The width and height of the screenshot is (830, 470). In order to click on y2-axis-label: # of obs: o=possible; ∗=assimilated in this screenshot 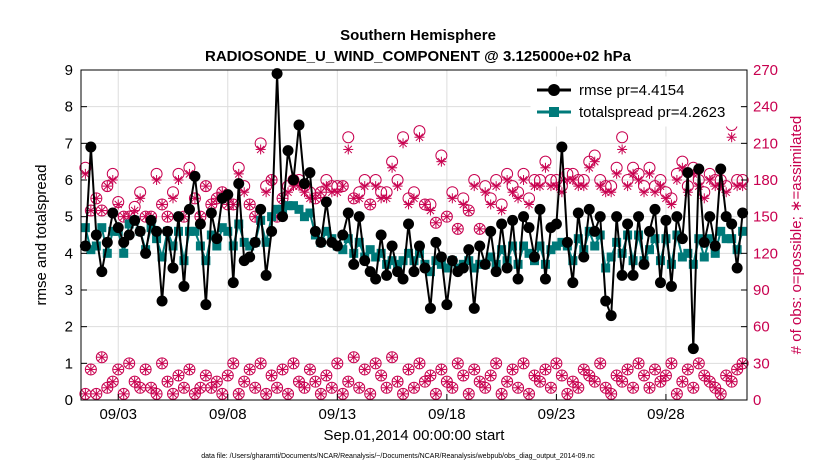, I will do `click(796, 235)`.